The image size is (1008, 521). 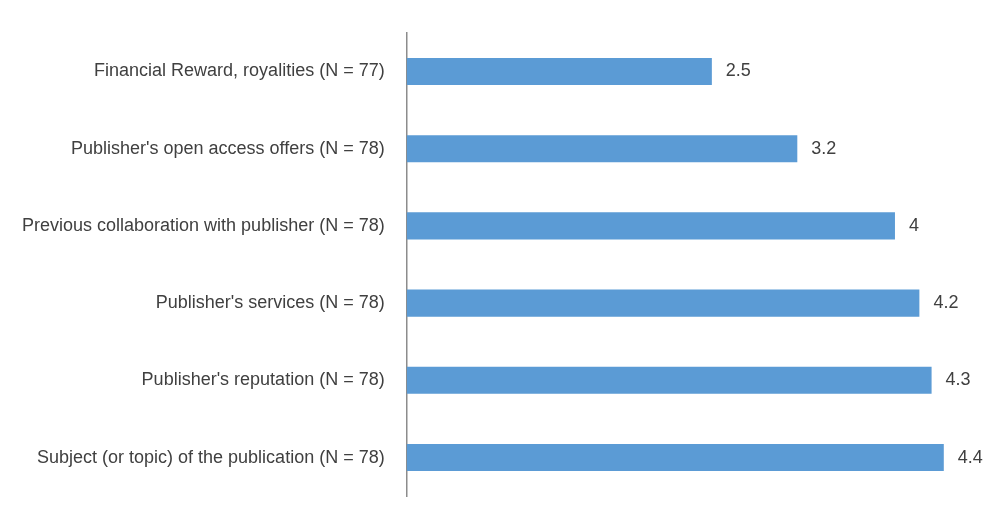 What do you see at coordinates (824, 147) in the screenshot?
I see `data-label: 3.2` at bounding box center [824, 147].